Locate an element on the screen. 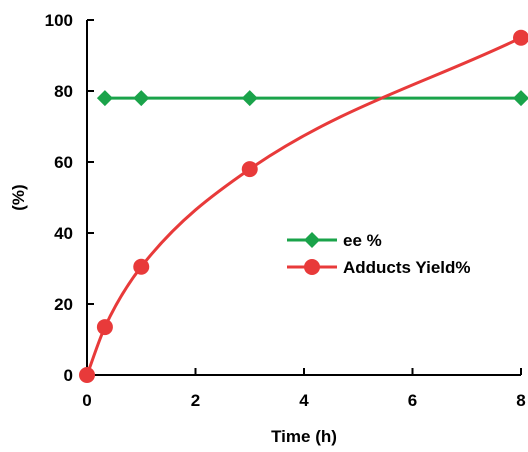  y-tick-label: 20 is located at coordinates (63, 304).